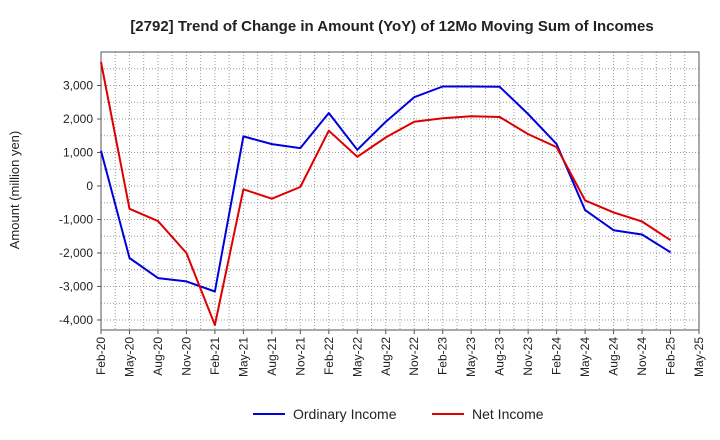  Describe the element at coordinates (471, 357) in the screenshot. I see `x-tick-label: May-23` at that location.